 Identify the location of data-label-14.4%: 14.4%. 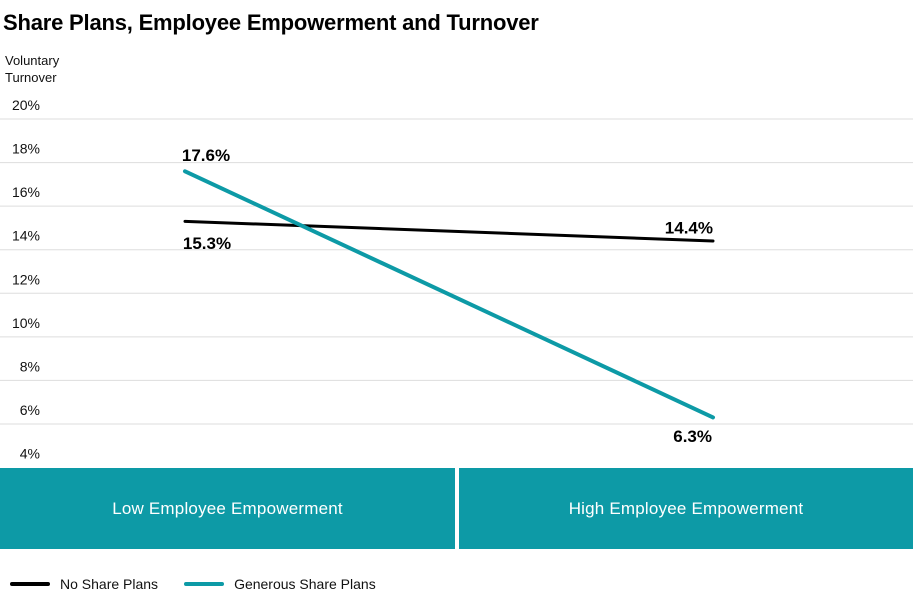
(689, 227).